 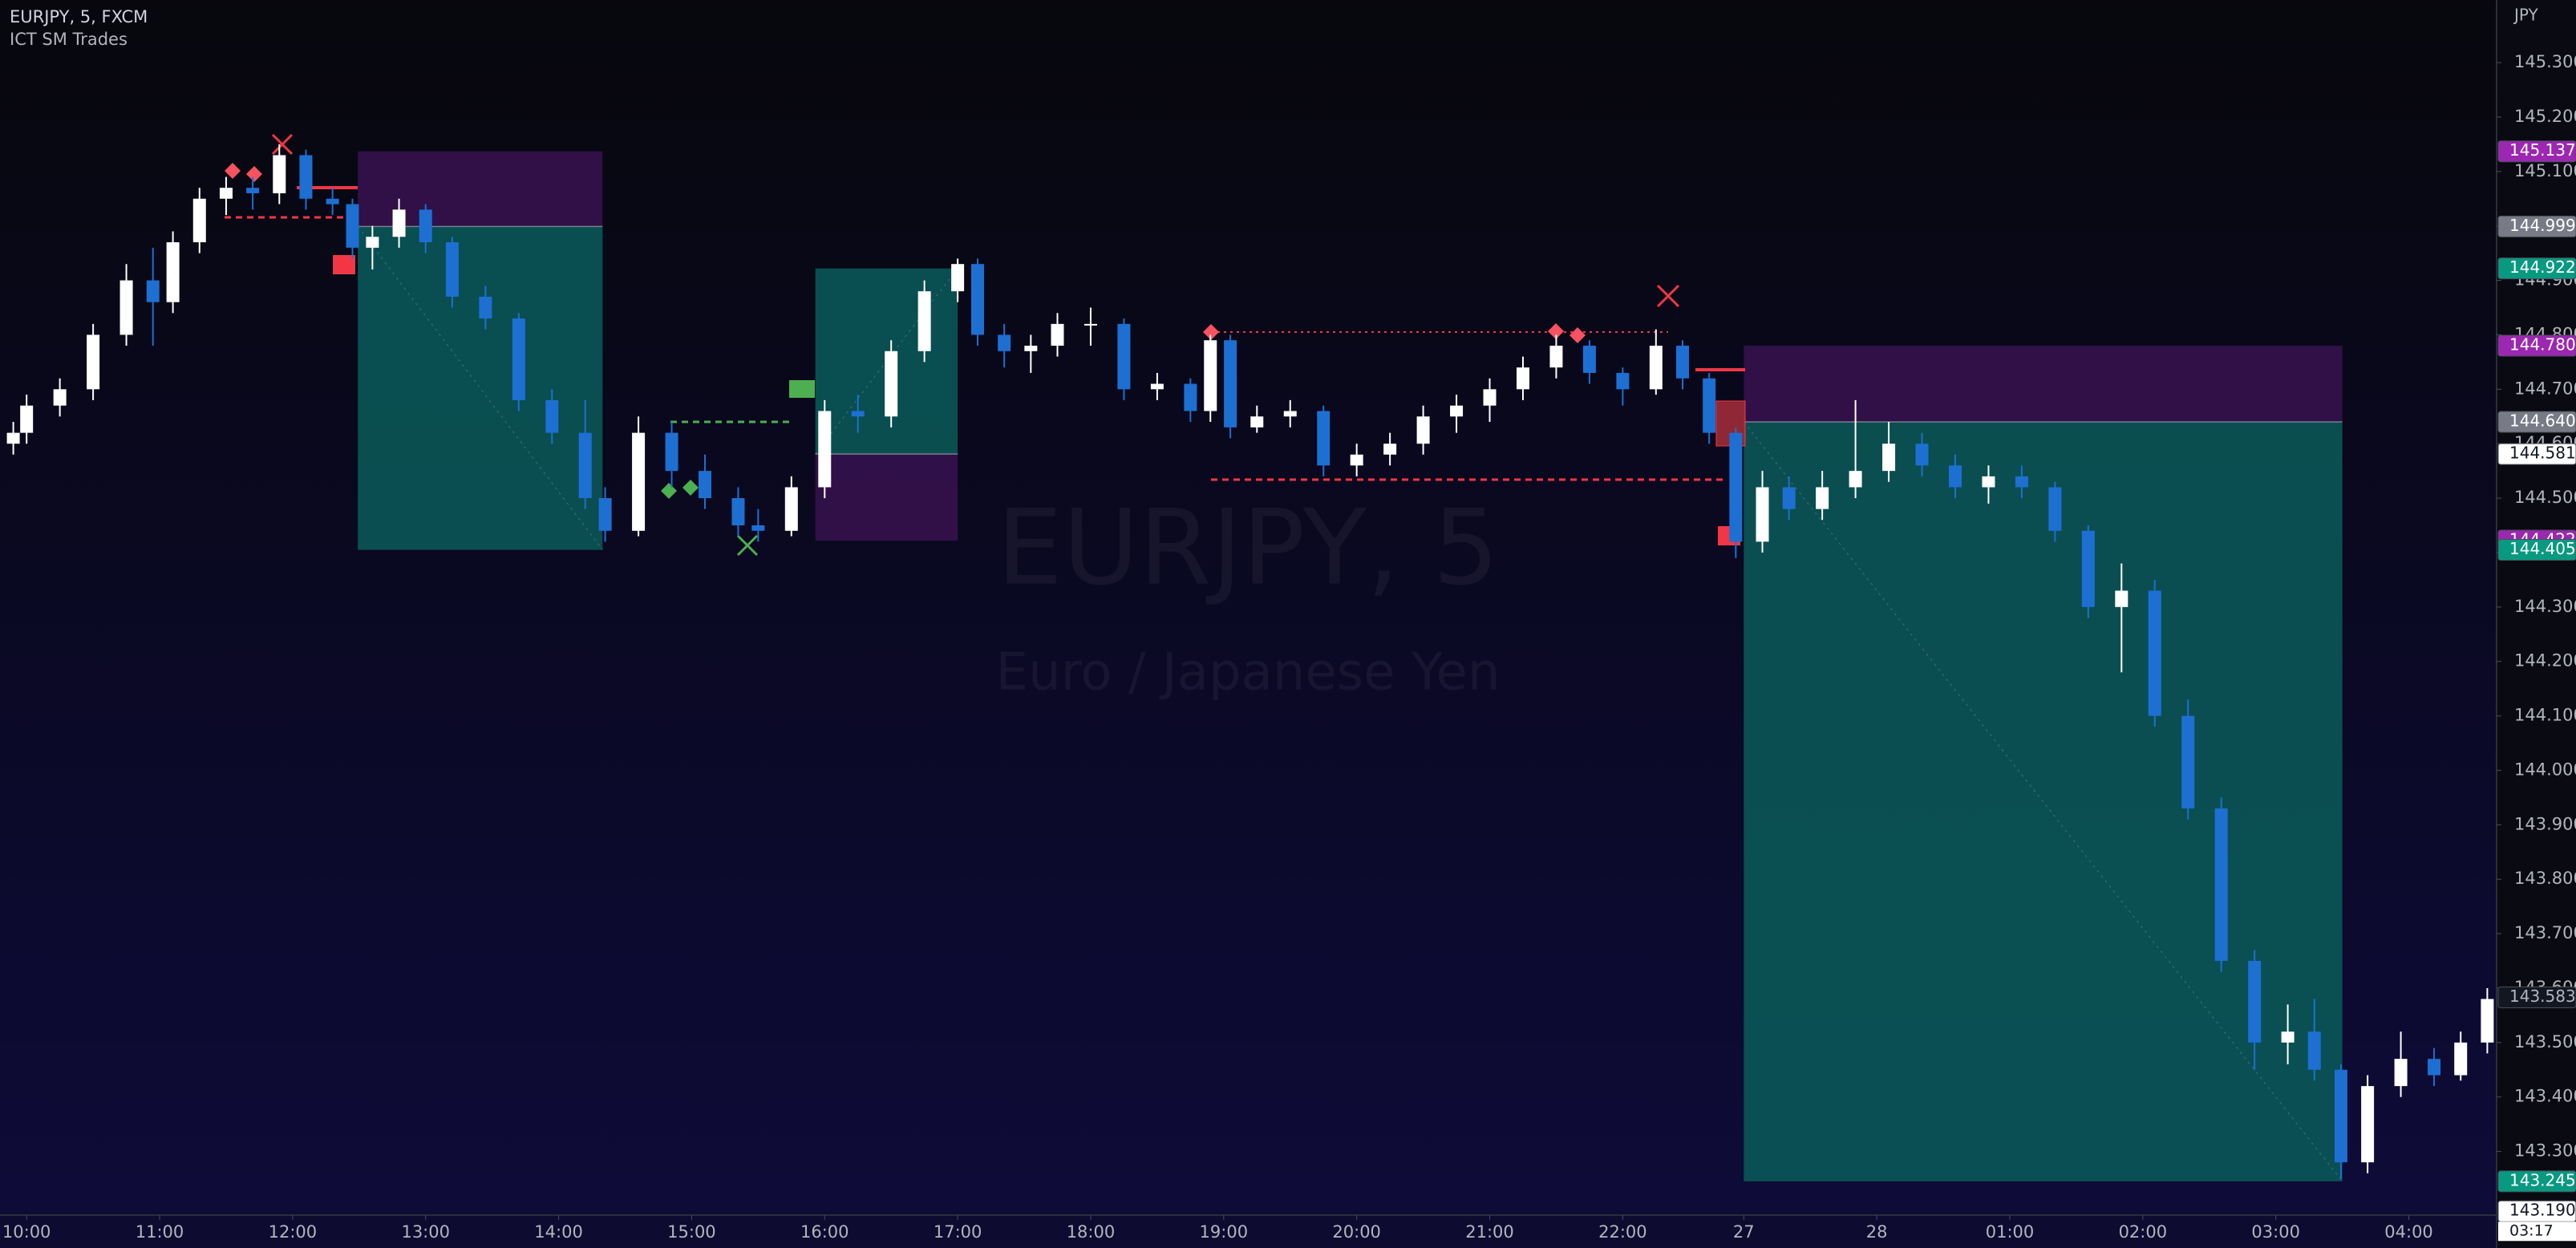 What do you see at coordinates (160, 1232) in the screenshot?
I see `x-tick-label: 11:00` at bounding box center [160, 1232].